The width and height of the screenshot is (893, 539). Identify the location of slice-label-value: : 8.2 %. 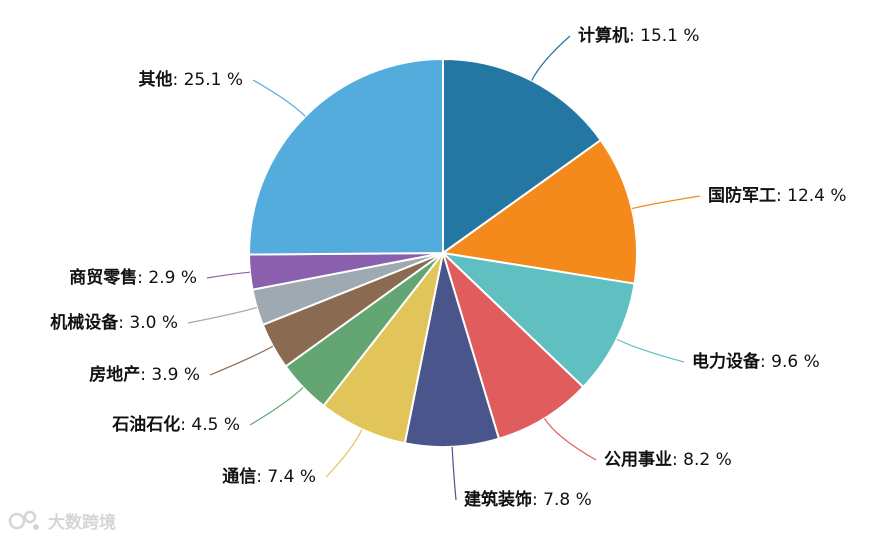
(702, 460).